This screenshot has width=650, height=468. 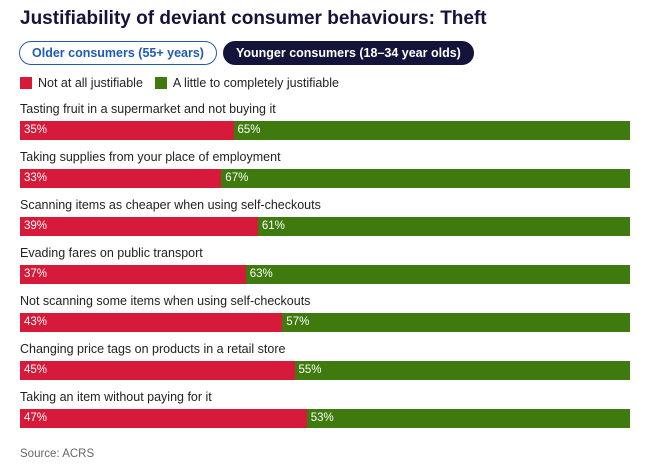 What do you see at coordinates (90, 83) in the screenshot?
I see `legend-label-not-justifiable: Not at all justifiable` at bounding box center [90, 83].